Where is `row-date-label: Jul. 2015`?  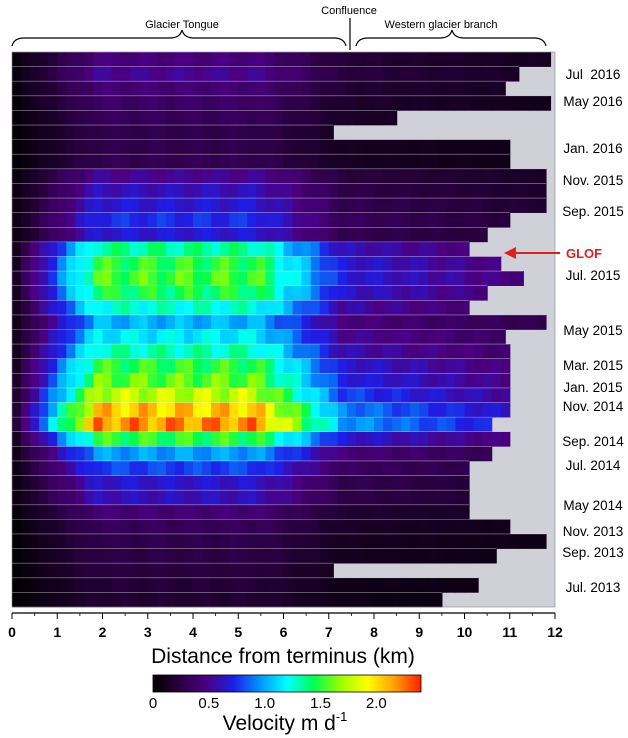
row-date-label: Jul. 2015 is located at coordinates (593, 275).